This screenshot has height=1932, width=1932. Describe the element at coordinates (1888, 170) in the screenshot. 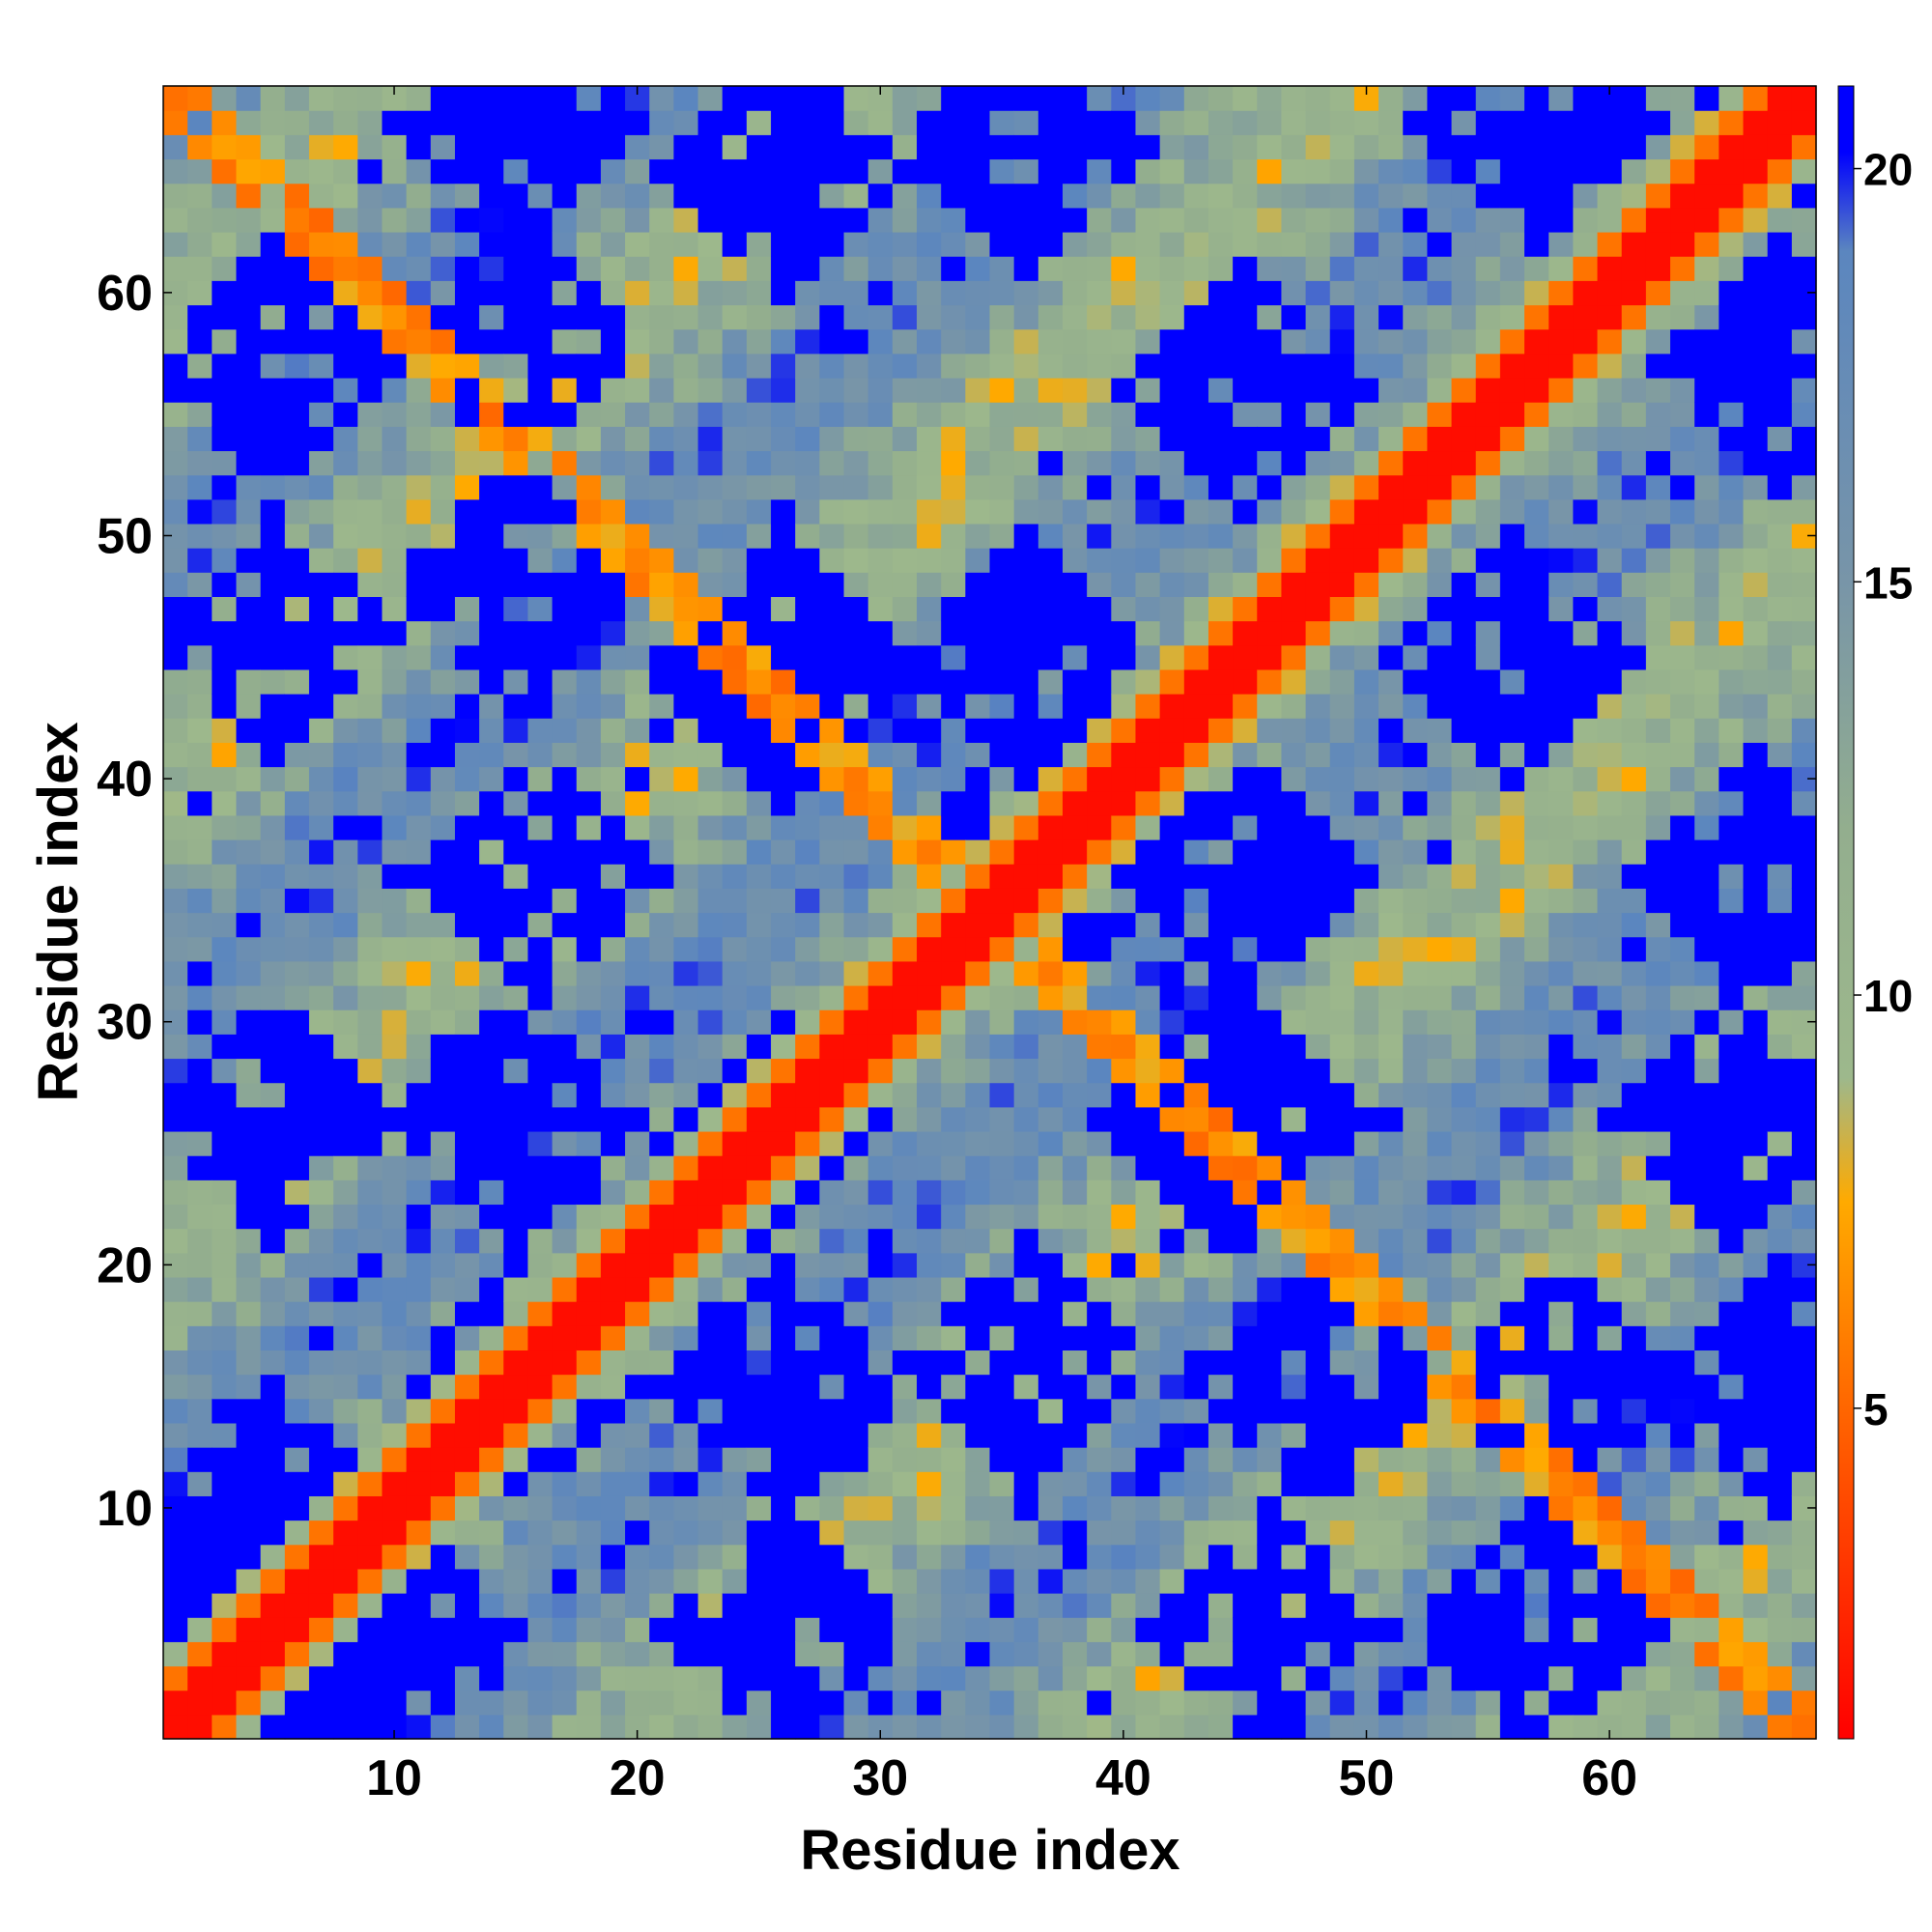

I see `colorbar-tick-label: 20` at that location.